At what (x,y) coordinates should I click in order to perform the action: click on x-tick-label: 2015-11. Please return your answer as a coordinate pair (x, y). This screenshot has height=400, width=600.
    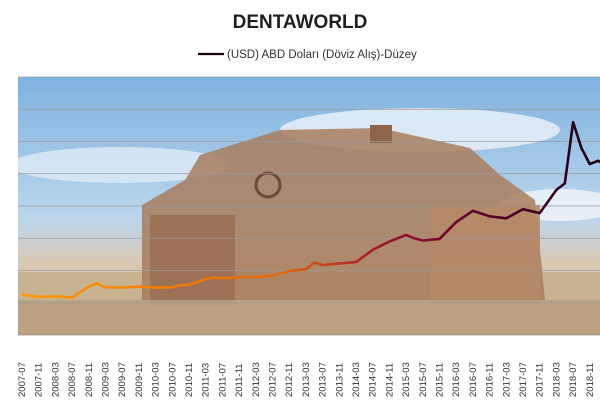
    Looking at the image, I should click on (440, 380).